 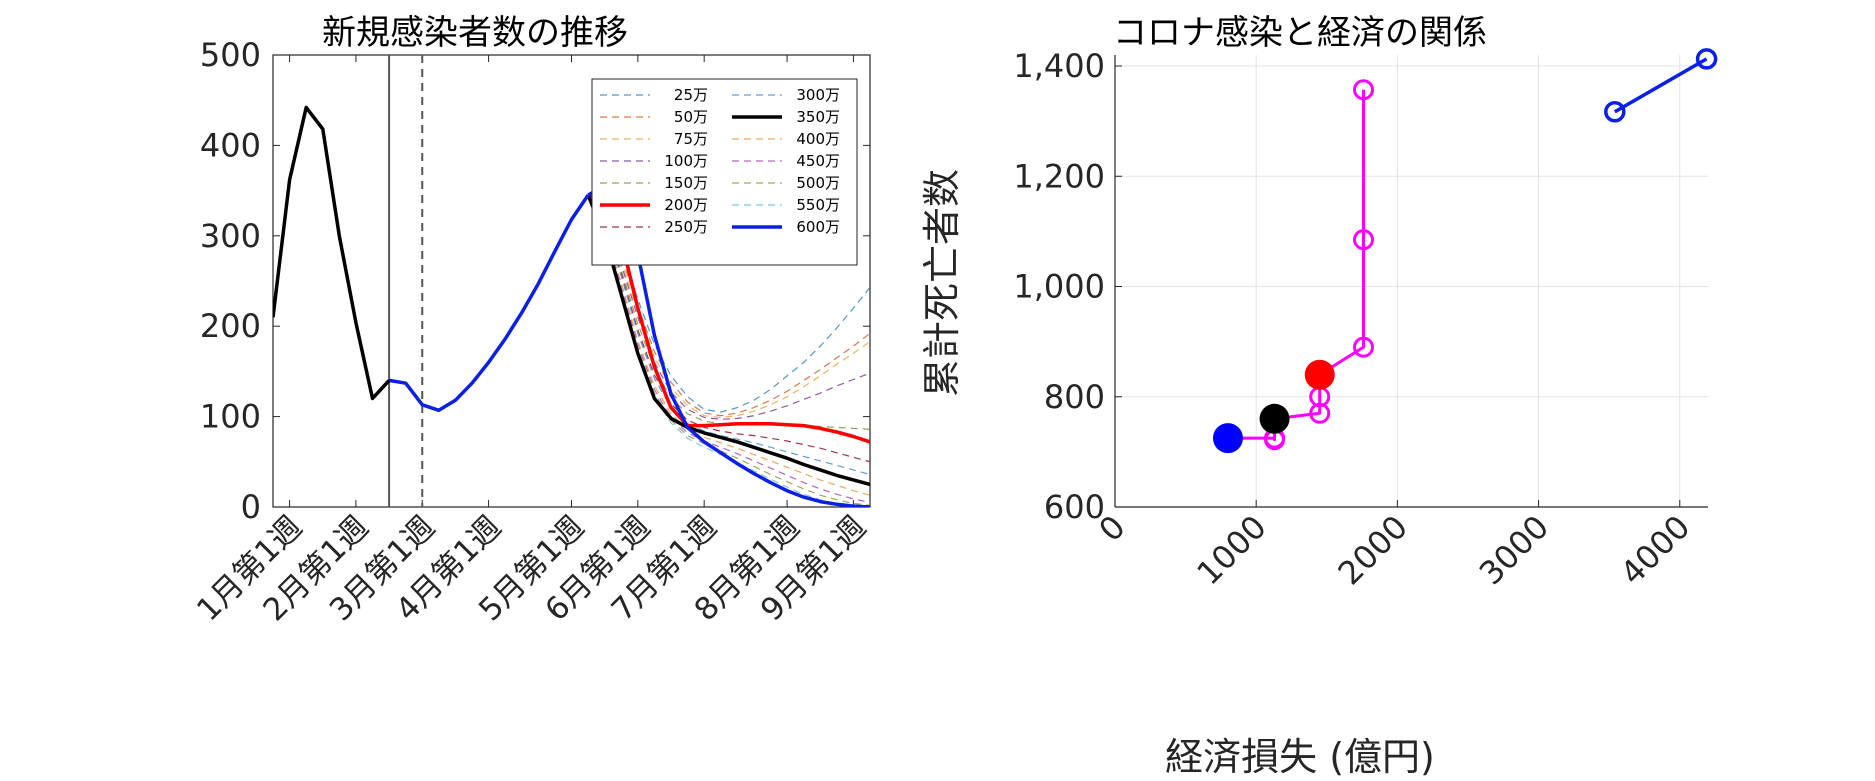 I want to click on x-axis-label: 経済損失 (億円), so click(x=1300, y=757).